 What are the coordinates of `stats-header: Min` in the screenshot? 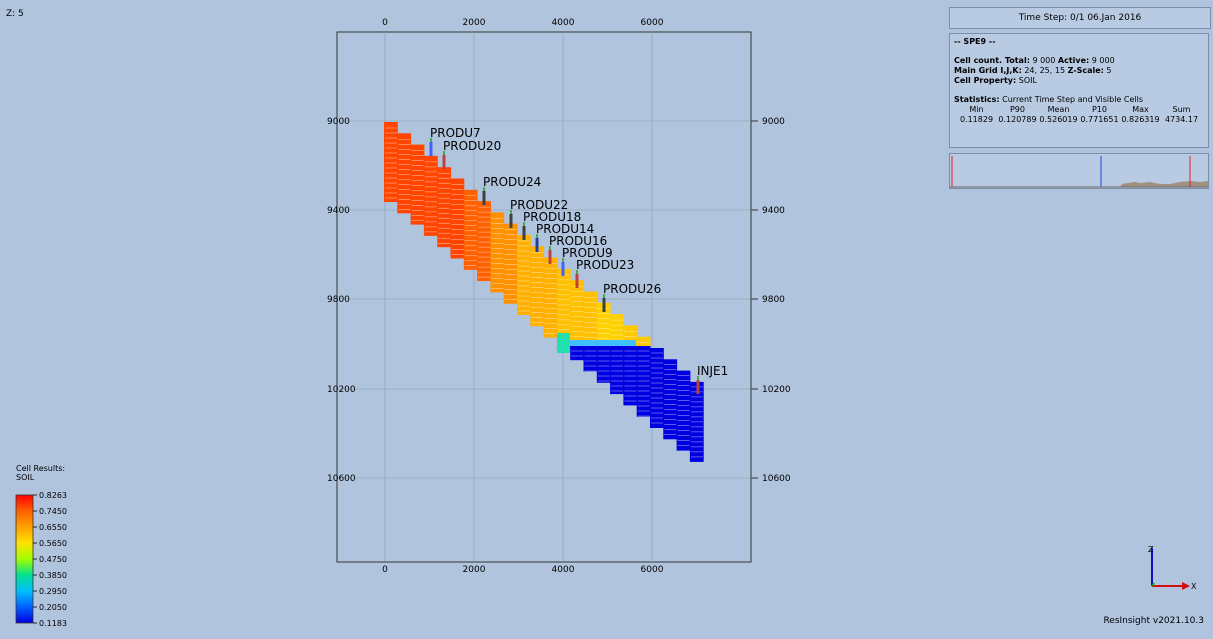 It's located at (976, 109).